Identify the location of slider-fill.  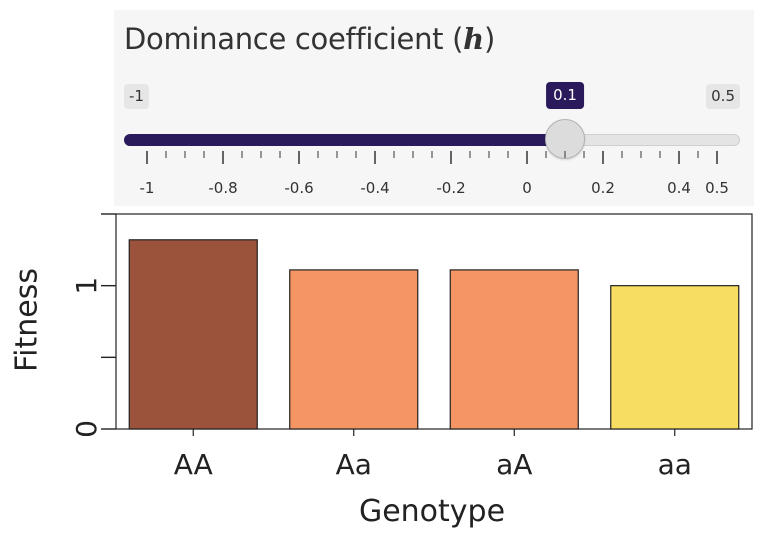
(344, 140).